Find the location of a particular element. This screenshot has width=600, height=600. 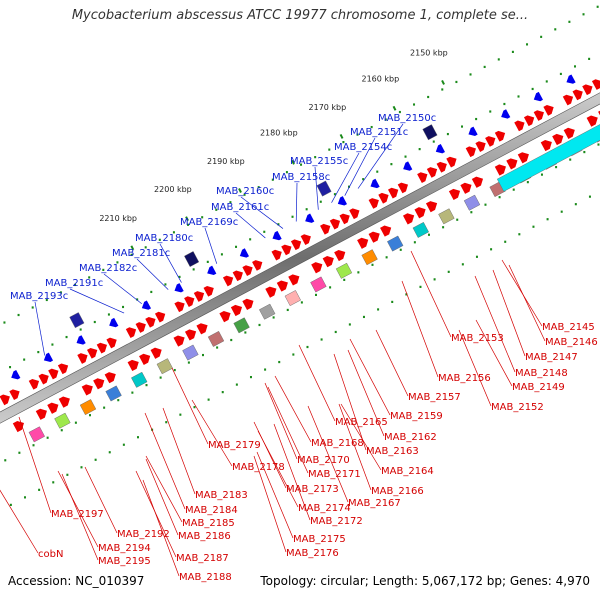

forward-gene-label: MAB_2165 is located at coordinates (361, 422).